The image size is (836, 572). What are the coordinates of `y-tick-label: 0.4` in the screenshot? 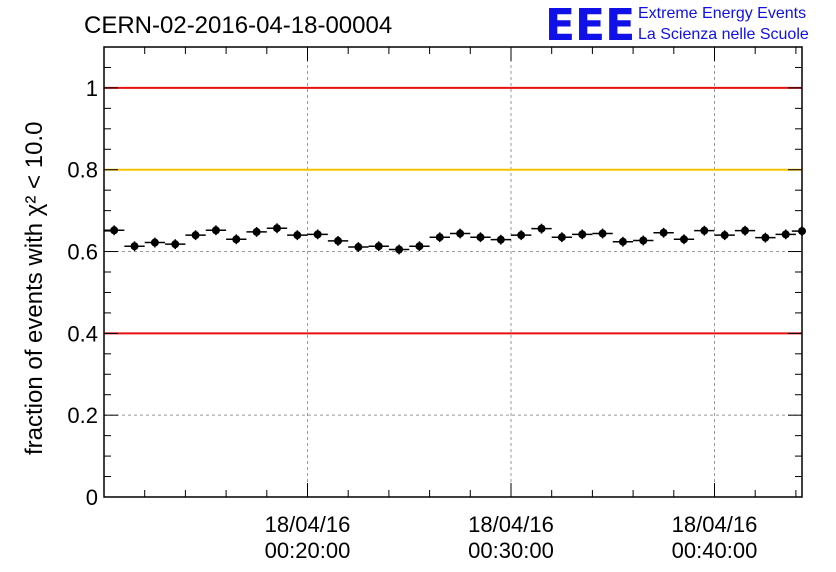 It's located at (82, 333).